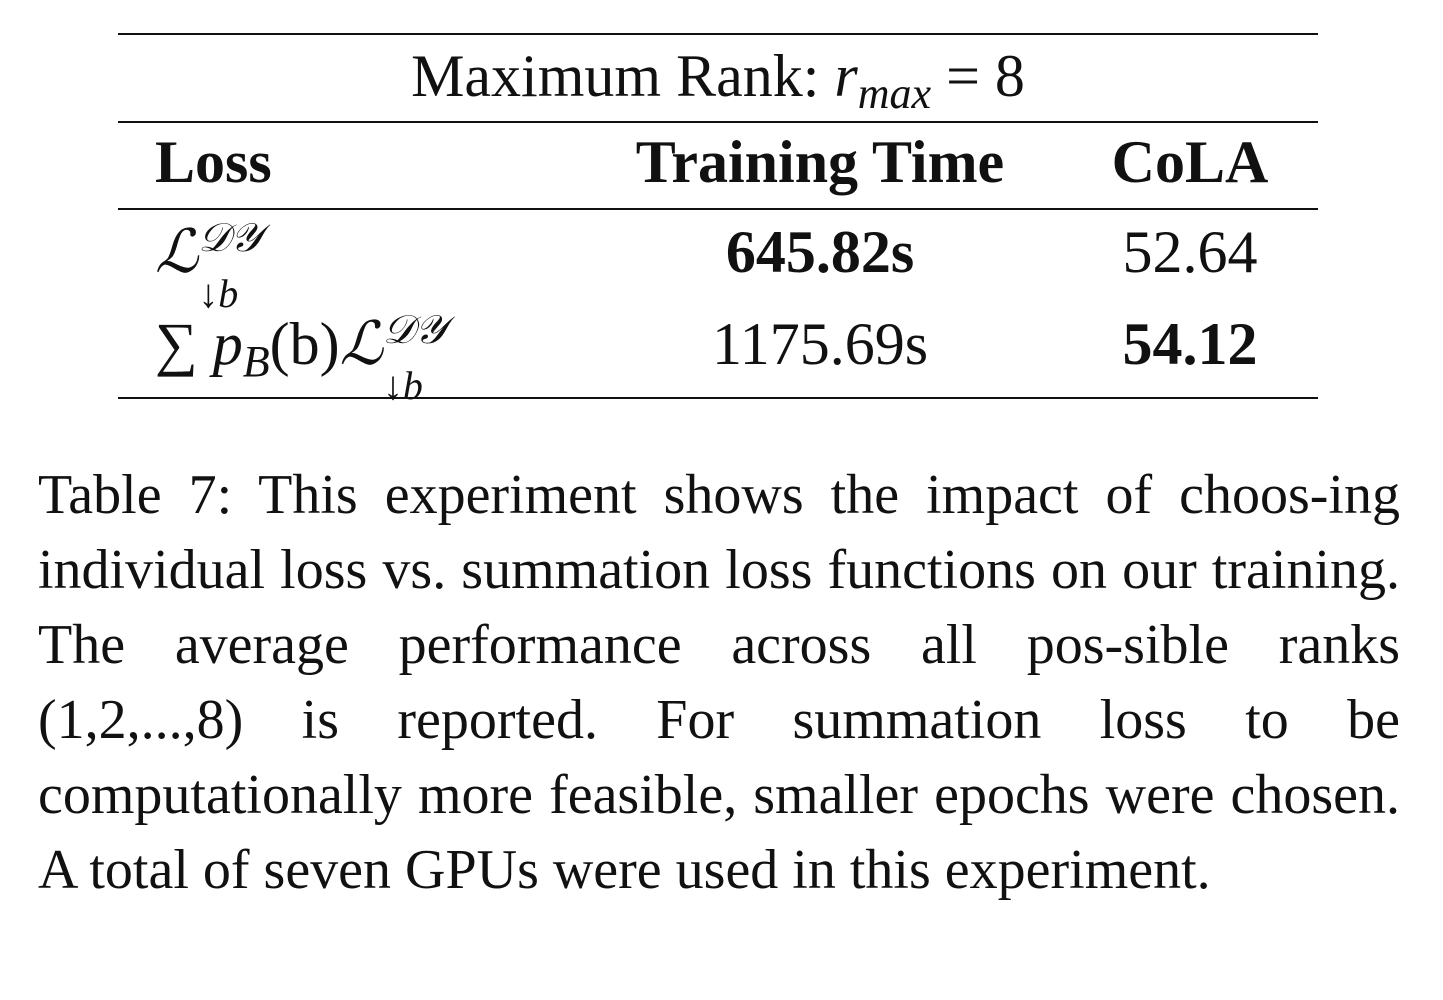 Image resolution: width=1443 pixels, height=1000 pixels. I want to click on table-title: Maximum Rank: rmax = 8, so click(718, 78).